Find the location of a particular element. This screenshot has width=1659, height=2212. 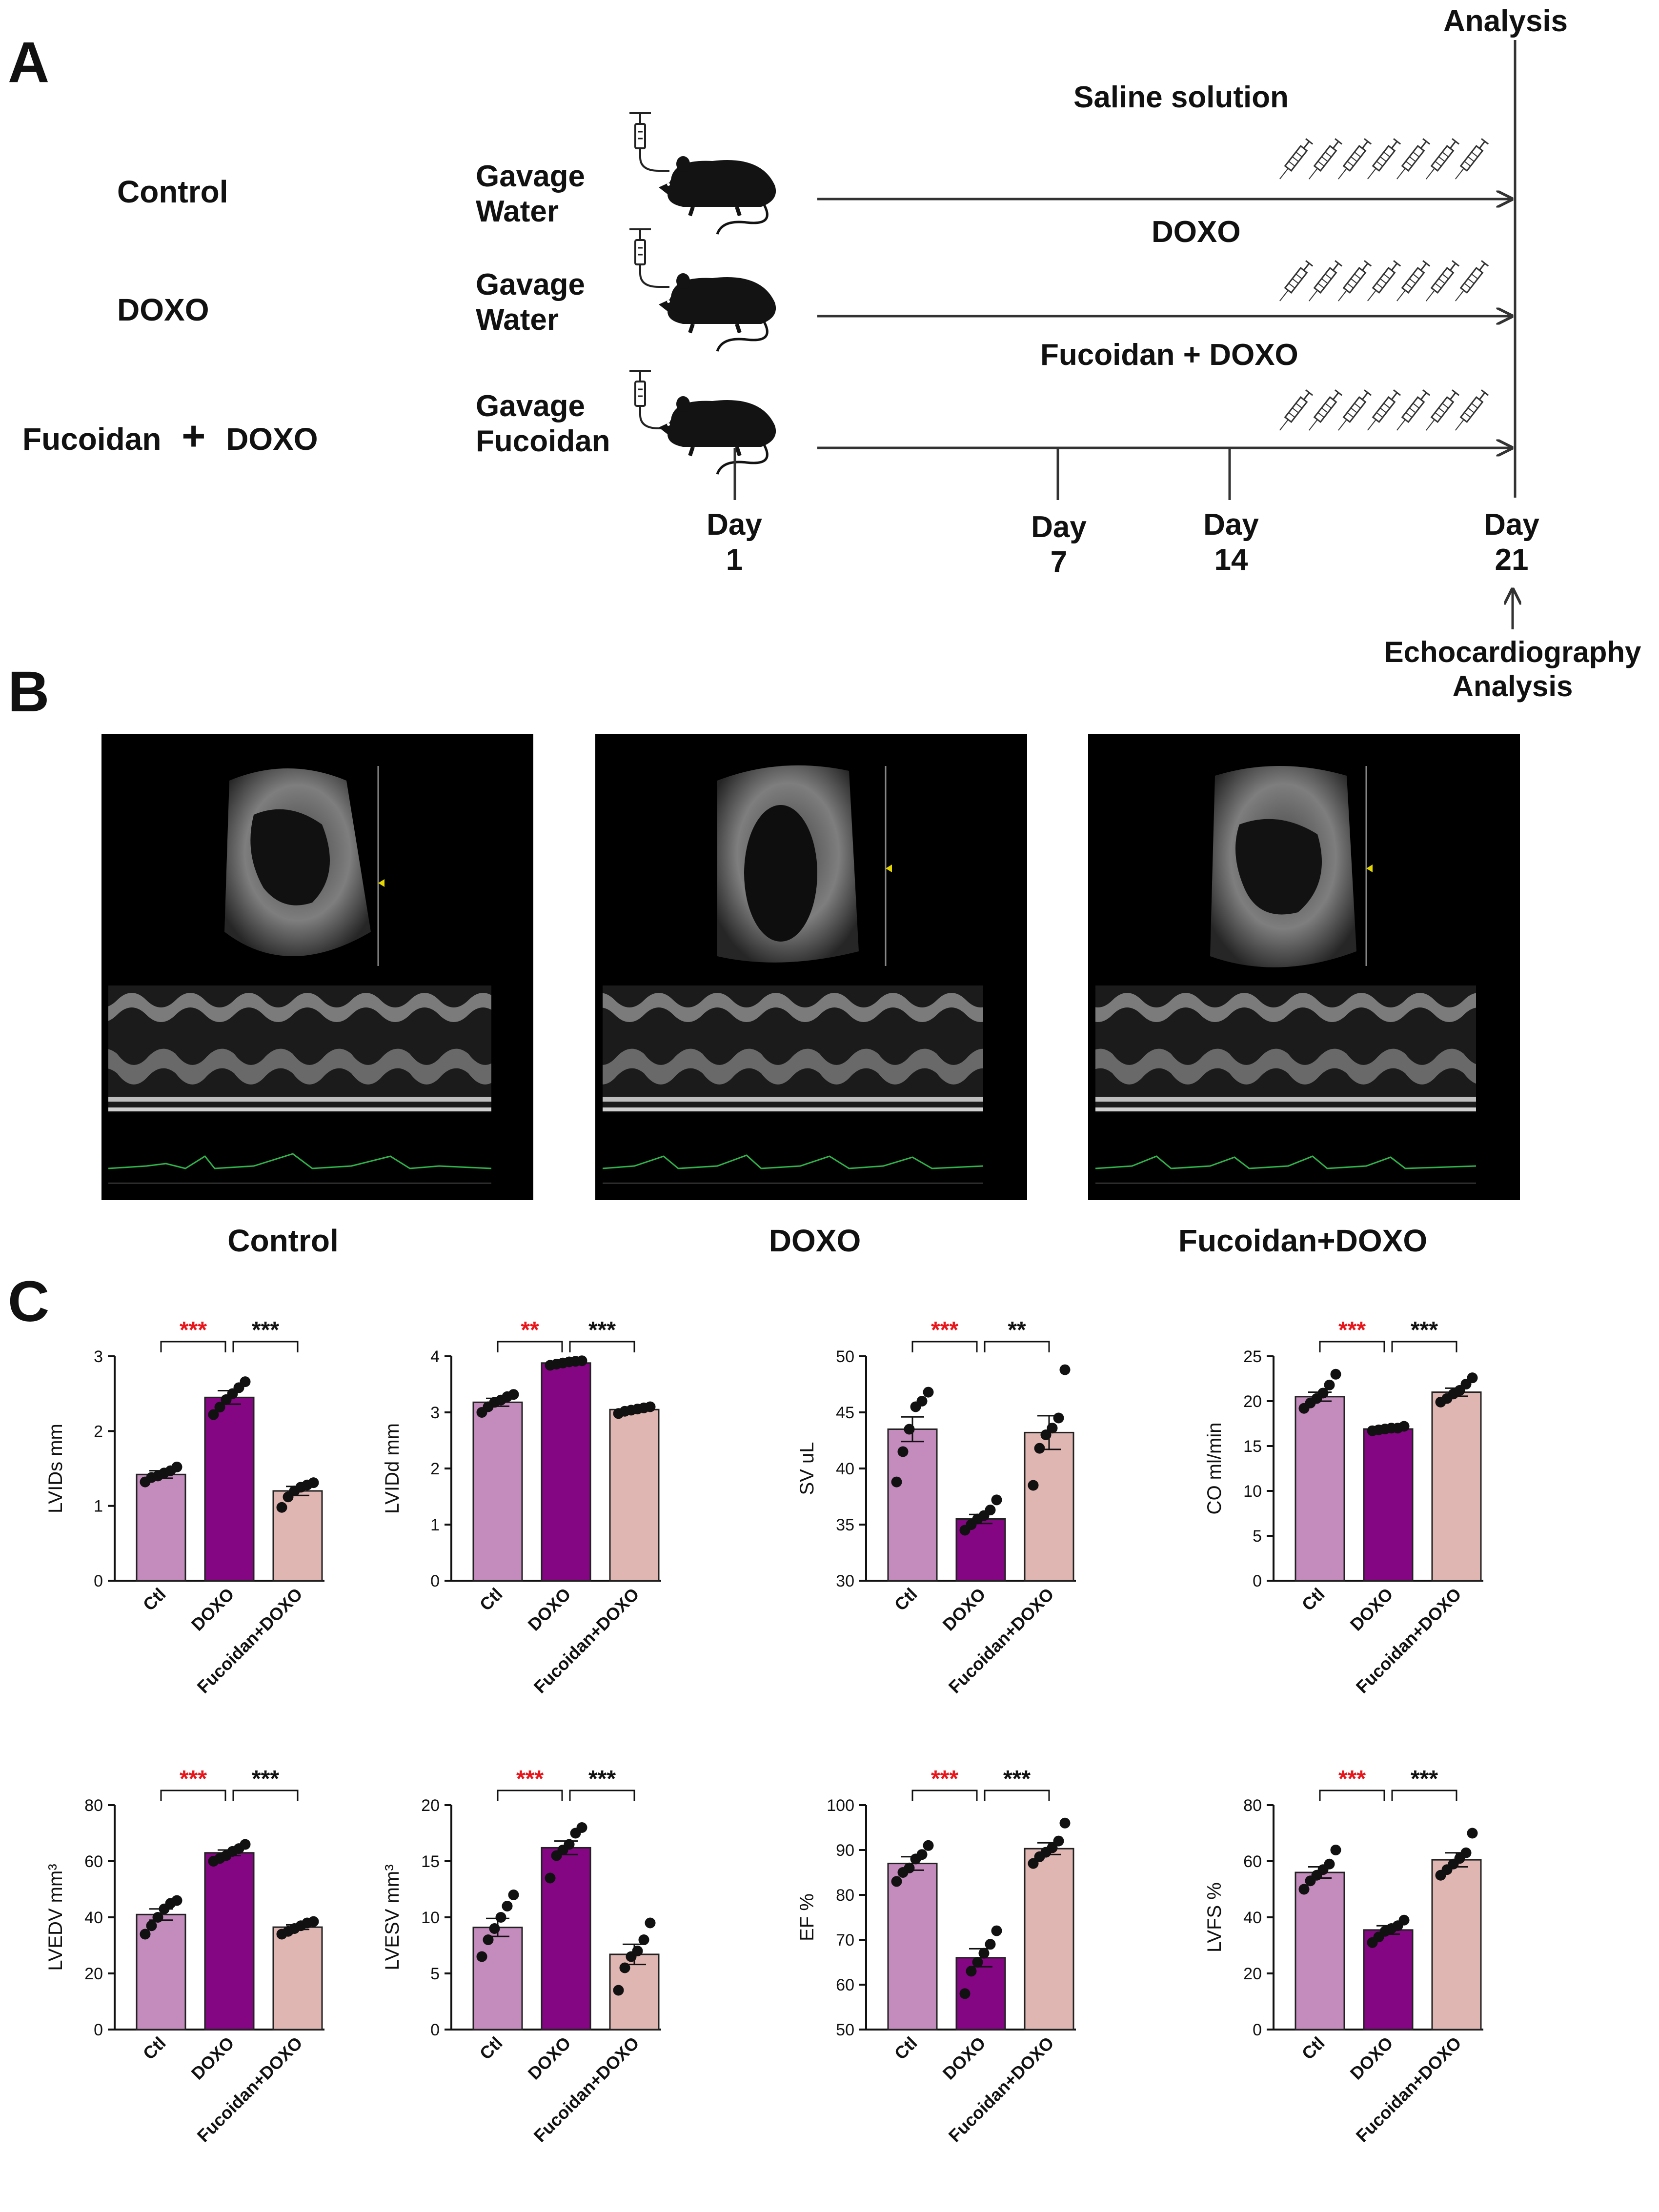

timeline-label-doxo: DOXO is located at coordinates (1196, 232).